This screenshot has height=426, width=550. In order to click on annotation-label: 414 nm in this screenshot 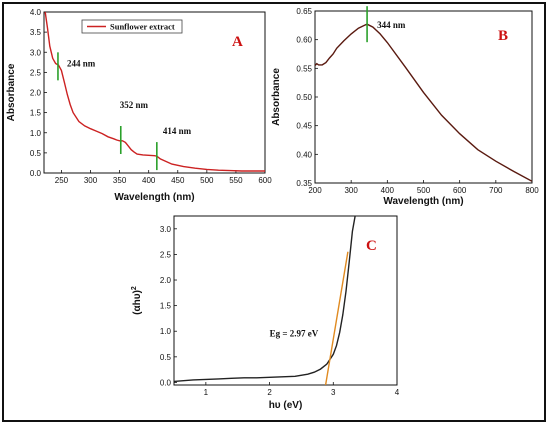, I will do `click(177, 131)`.